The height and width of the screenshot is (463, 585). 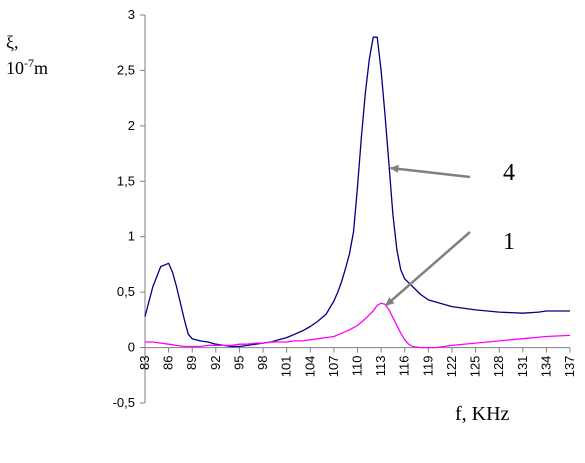 What do you see at coordinates (131, 14) in the screenshot?
I see `y-tick-label: 3` at bounding box center [131, 14].